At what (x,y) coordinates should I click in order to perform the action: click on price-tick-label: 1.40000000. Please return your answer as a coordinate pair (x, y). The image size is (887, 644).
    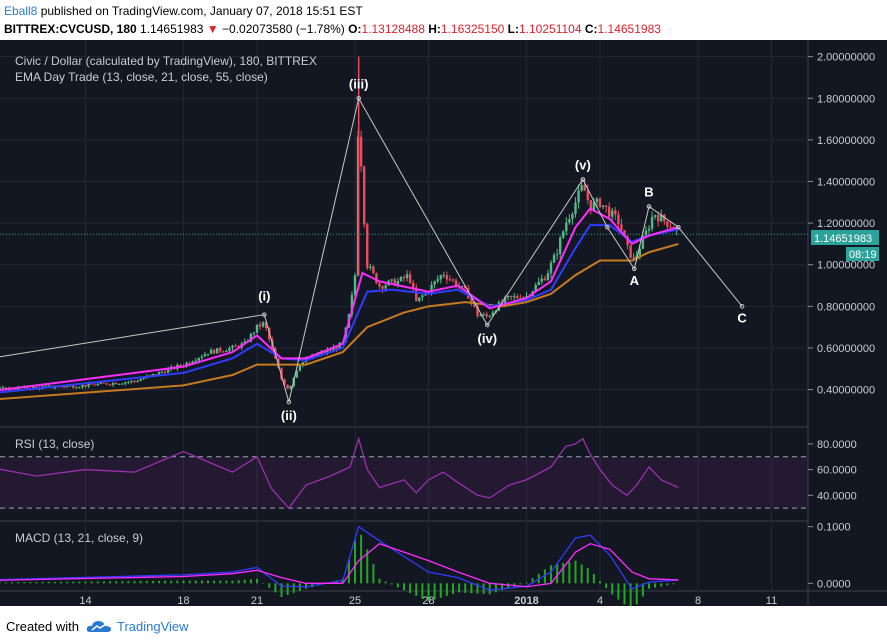
    Looking at the image, I should click on (846, 182).